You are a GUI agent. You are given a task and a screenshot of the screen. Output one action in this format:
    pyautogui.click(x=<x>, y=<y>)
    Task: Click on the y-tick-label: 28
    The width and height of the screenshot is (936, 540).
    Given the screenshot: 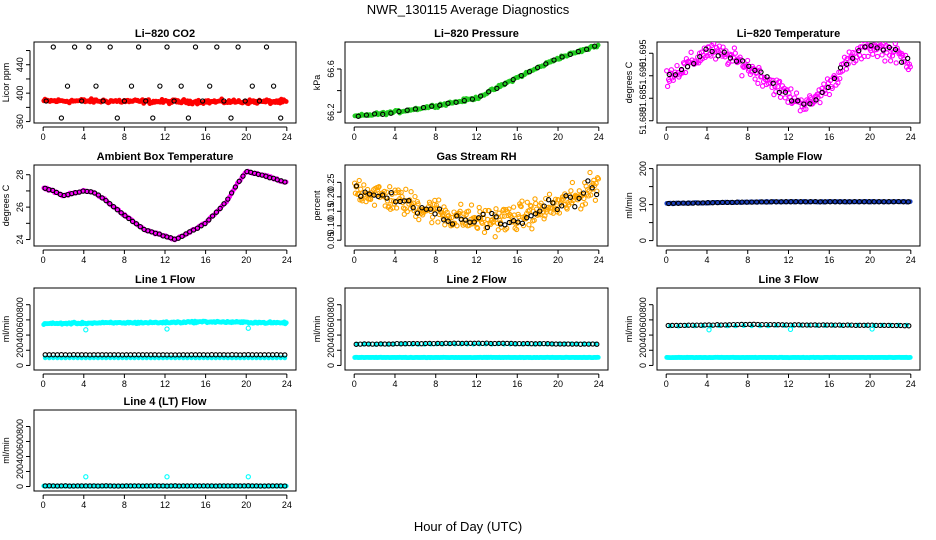 What is the action you would take?
    pyautogui.click(x=20, y=175)
    